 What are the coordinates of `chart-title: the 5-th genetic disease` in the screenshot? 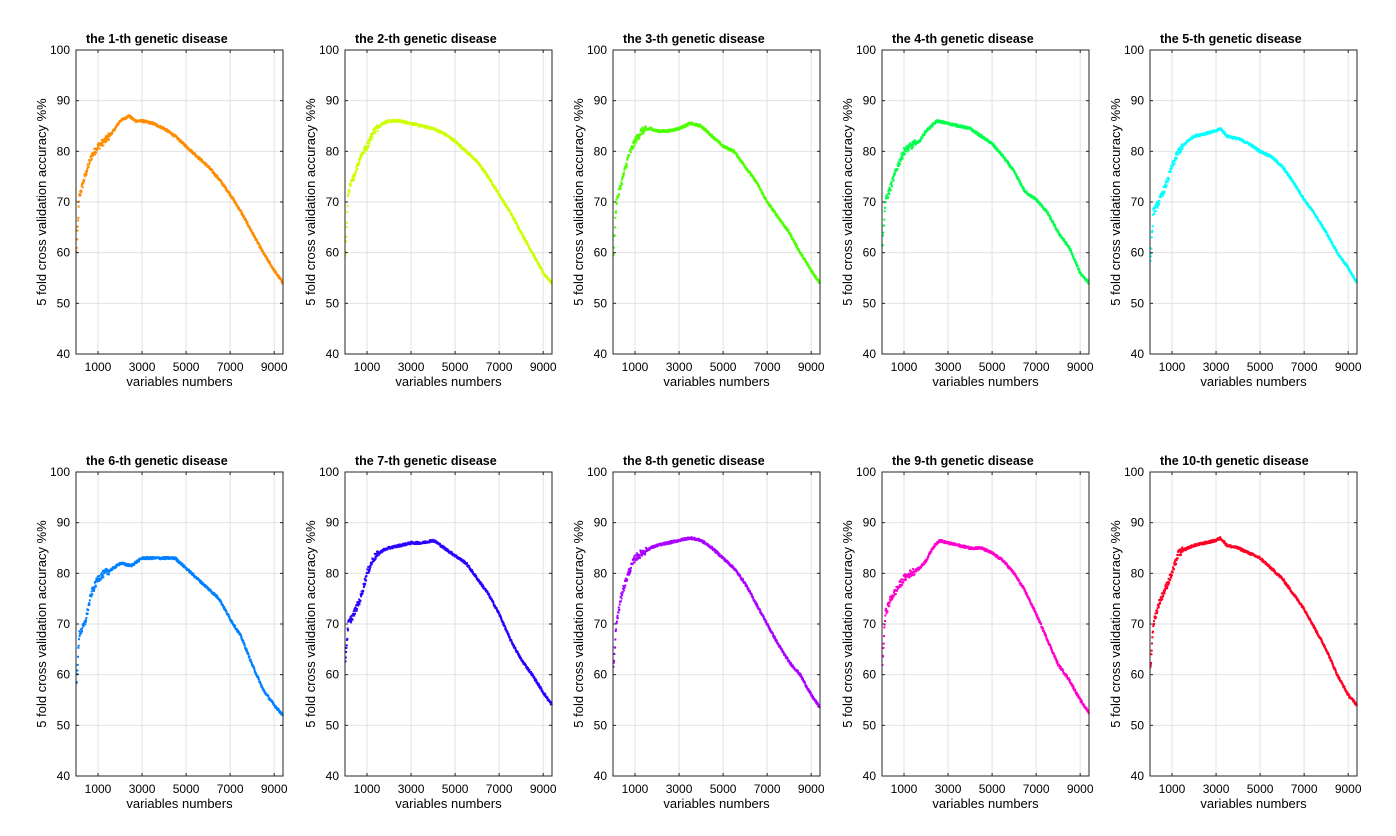 It's located at (1231, 39).